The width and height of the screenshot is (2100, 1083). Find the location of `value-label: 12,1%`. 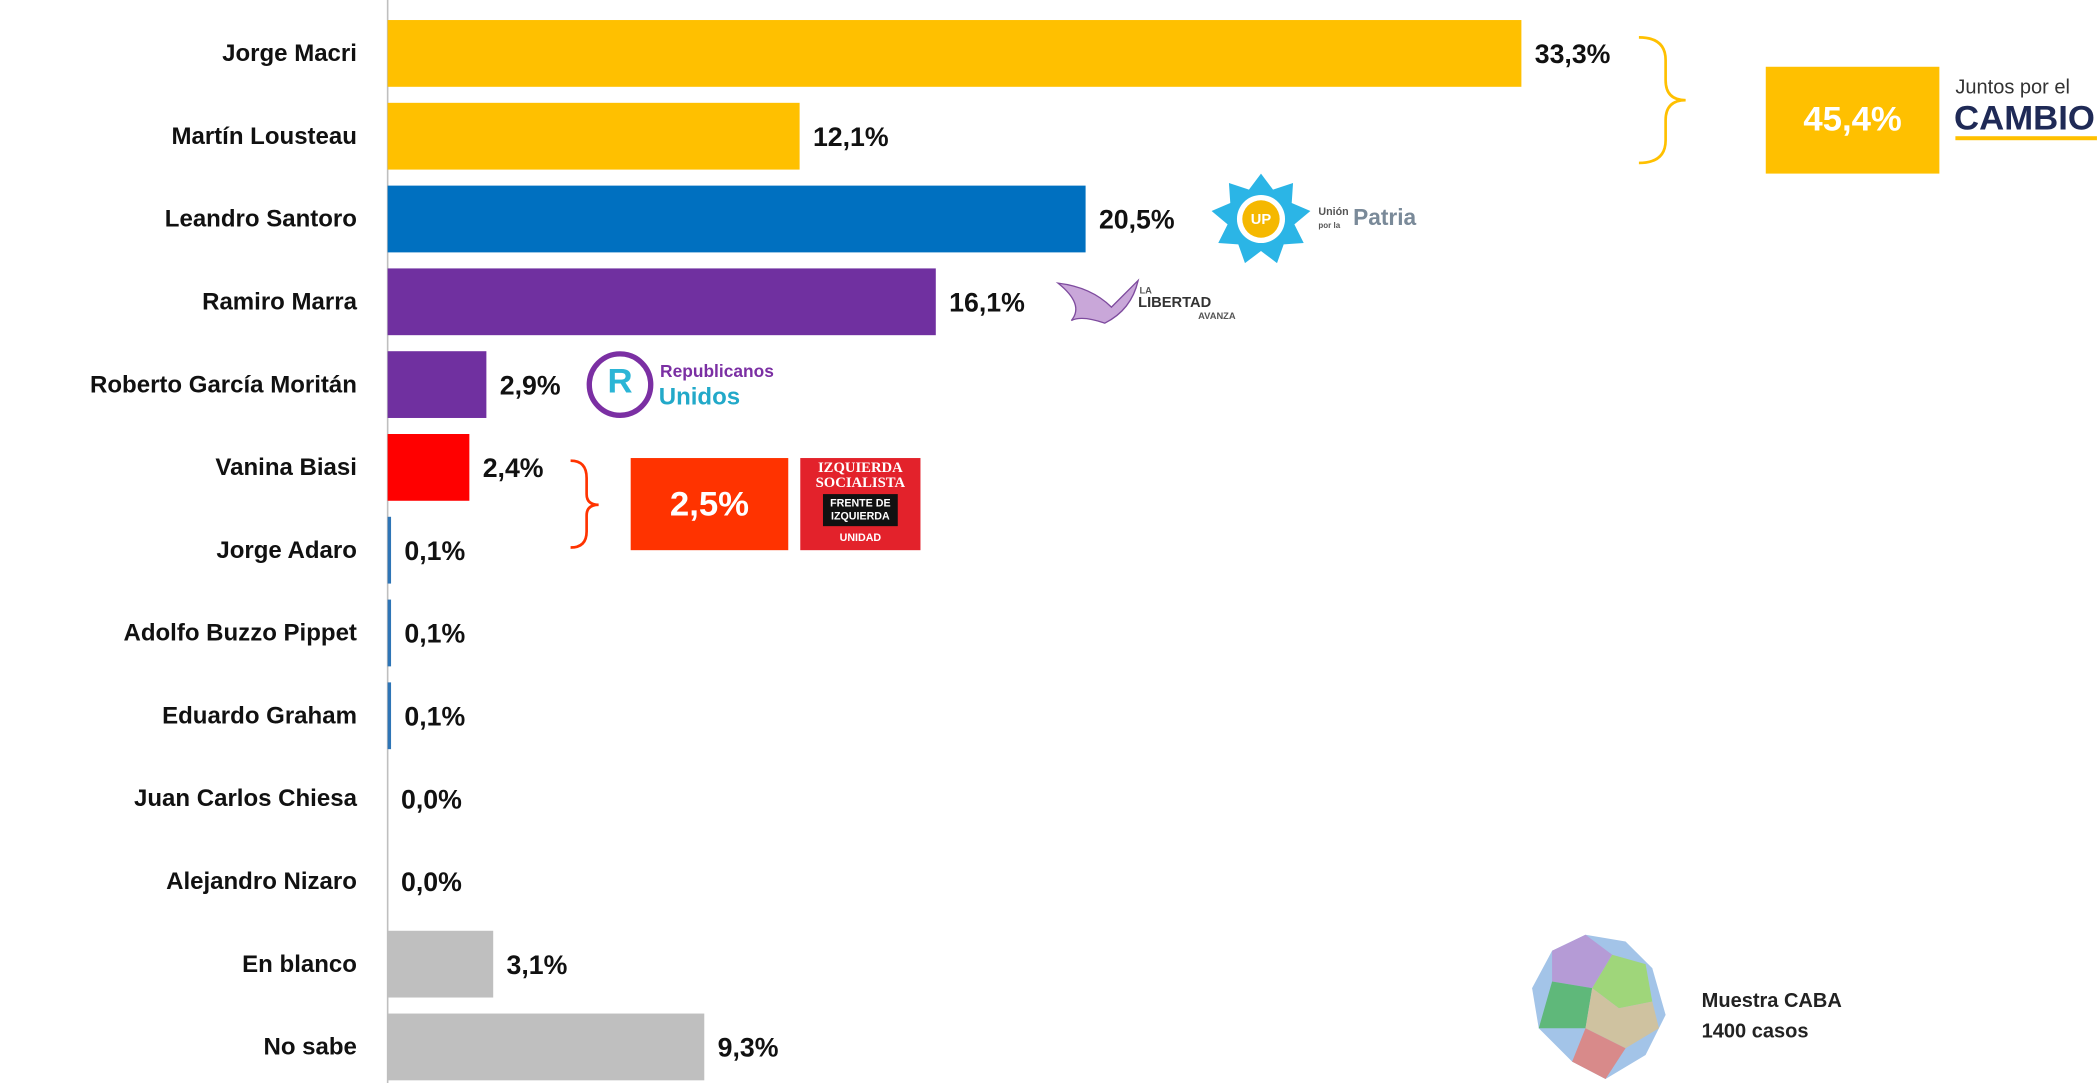

value-label: 12,1% is located at coordinates (851, 137).